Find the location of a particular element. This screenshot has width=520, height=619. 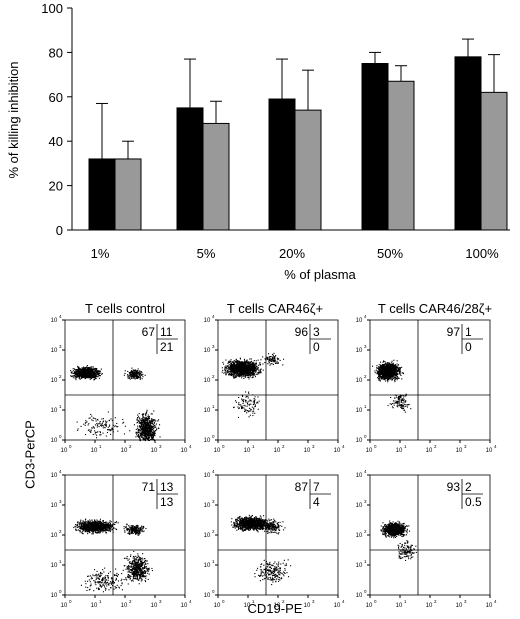

x-tick-label-0: 1% is located at coordinates (100, 253).